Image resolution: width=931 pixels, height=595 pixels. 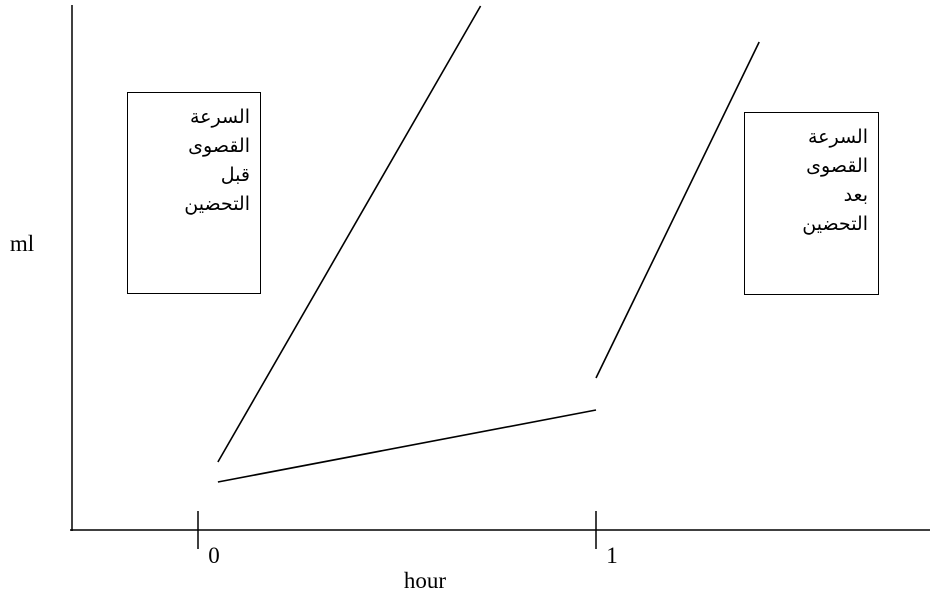 I want to click on annotation-before-incubation: السرعة القصوى قبل التحضين, so click(x=194, y=193).